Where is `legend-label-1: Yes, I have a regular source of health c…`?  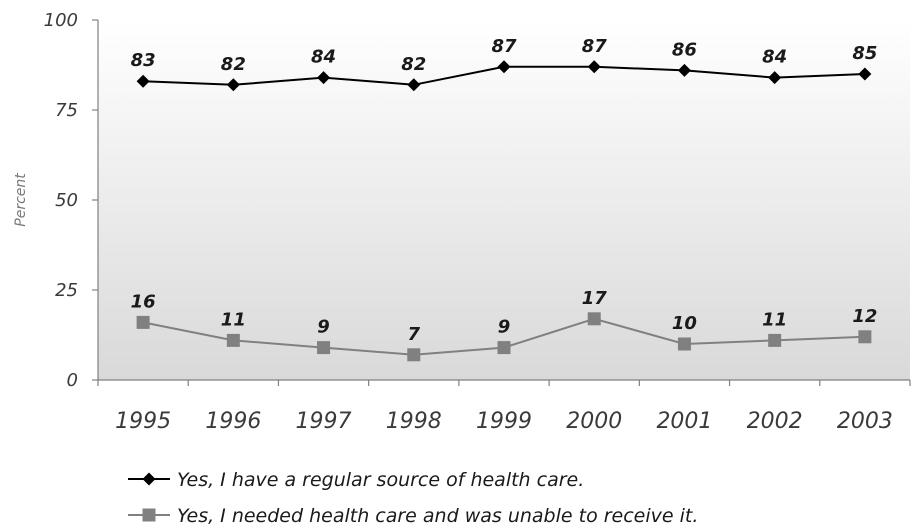
legend-label-1: Yes, I have a regular source of health c… is located at coordinates (380, 480).